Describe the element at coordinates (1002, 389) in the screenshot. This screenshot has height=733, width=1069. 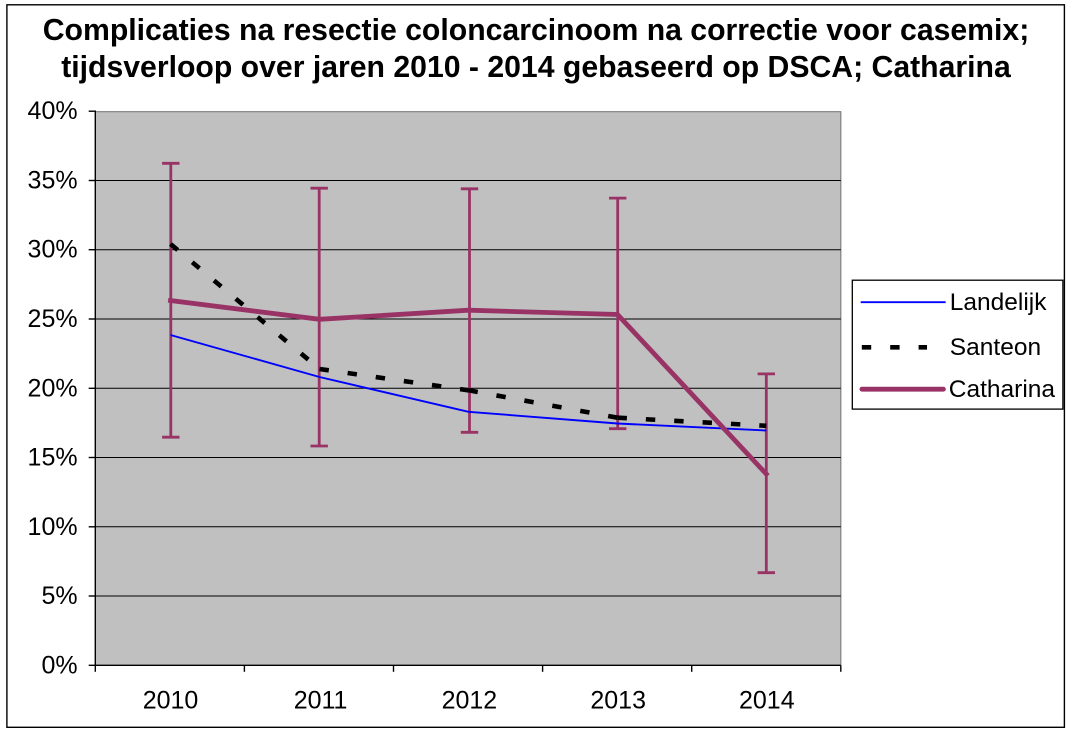
I see `svg-text: Catharina` at that location.